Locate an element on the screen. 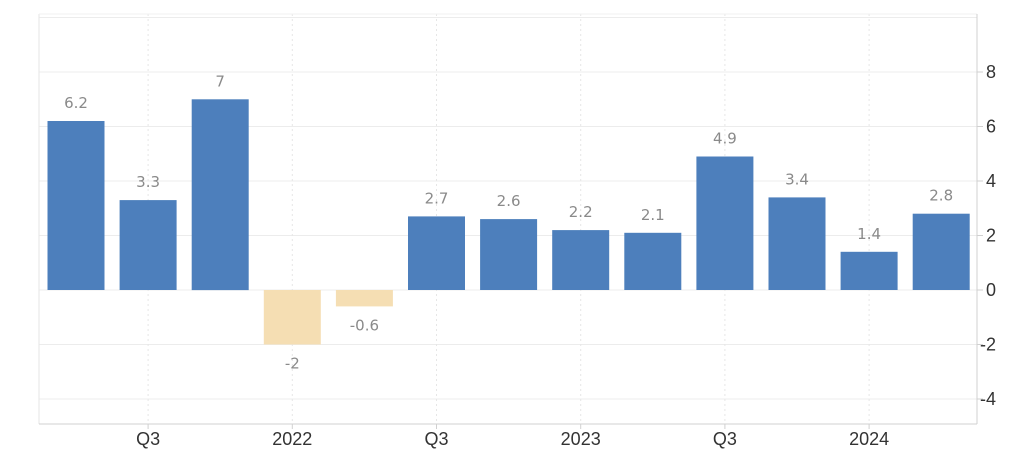 Image resolution: width=1024 pixels, height=464 pixels. bar-value-label: 2.2 is located at coordinates (581, 212).